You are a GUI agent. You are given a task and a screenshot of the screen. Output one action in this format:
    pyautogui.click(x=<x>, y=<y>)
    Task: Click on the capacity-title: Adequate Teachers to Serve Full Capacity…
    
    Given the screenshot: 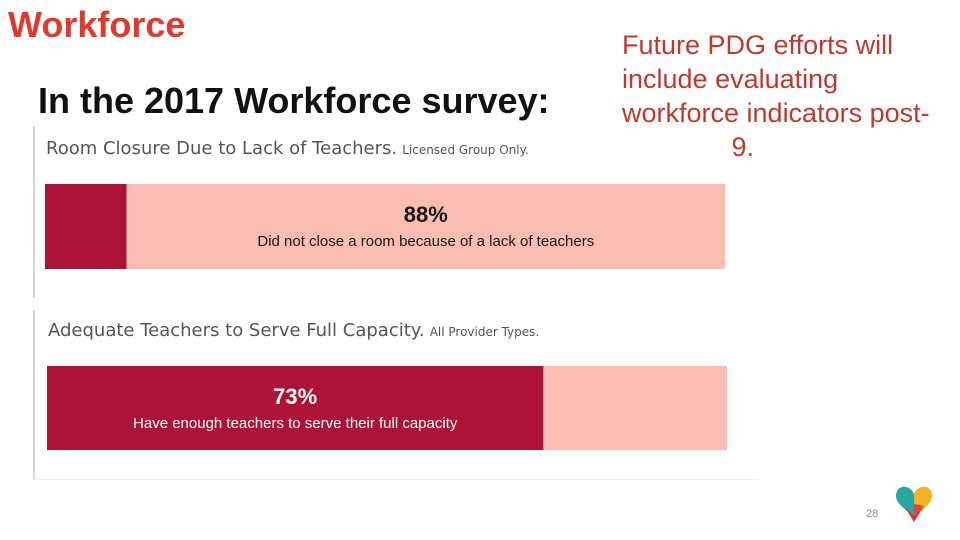 What is the action you would take?
    pyautogui.click(x=236, y=330)
    